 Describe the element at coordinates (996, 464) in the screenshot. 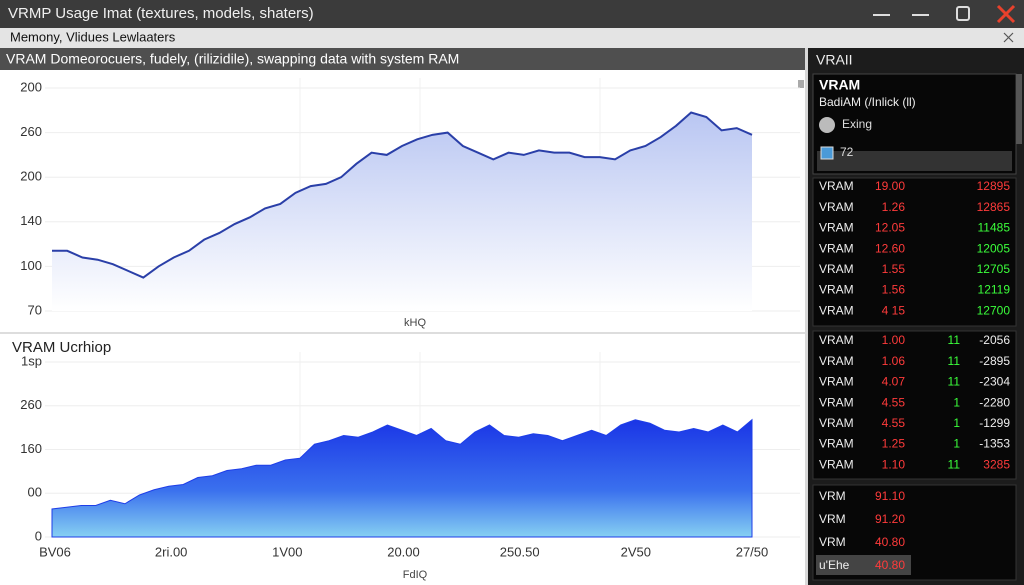

I see `table-cell: 3285` at that location.